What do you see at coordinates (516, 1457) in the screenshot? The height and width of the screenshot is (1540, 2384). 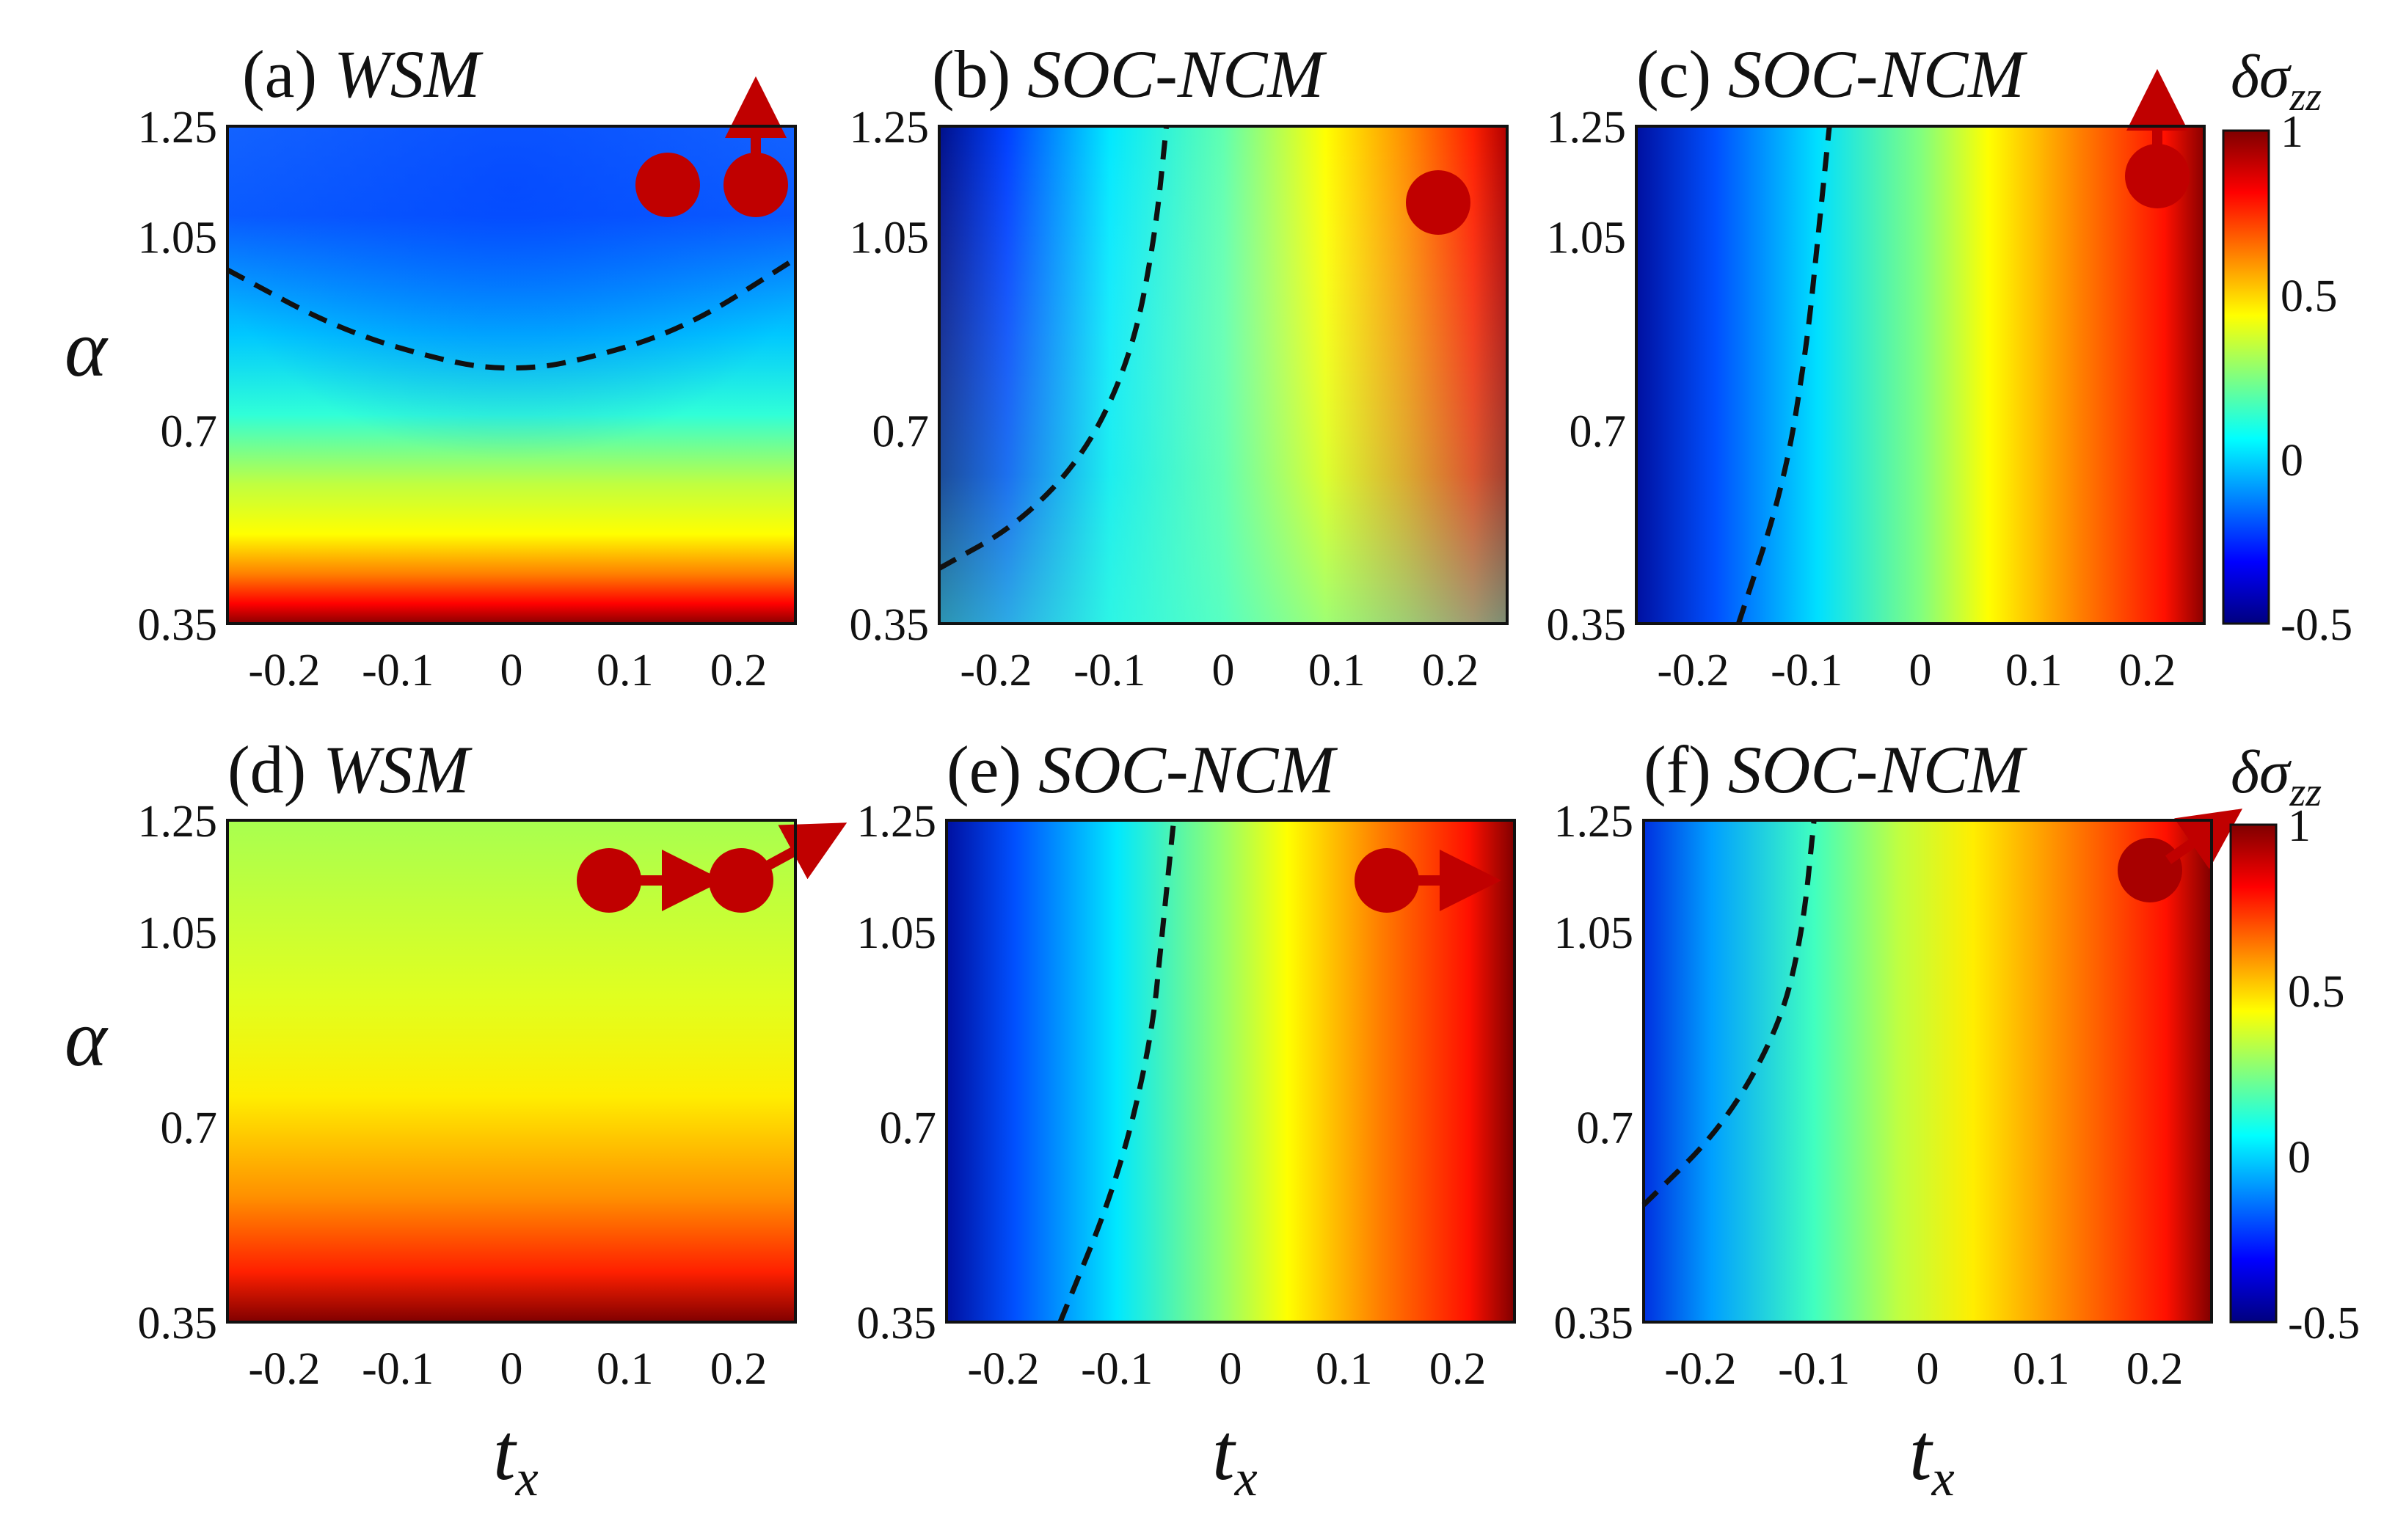 I see `x-axis-label-d: tx` at bounding box center [516, 1457].